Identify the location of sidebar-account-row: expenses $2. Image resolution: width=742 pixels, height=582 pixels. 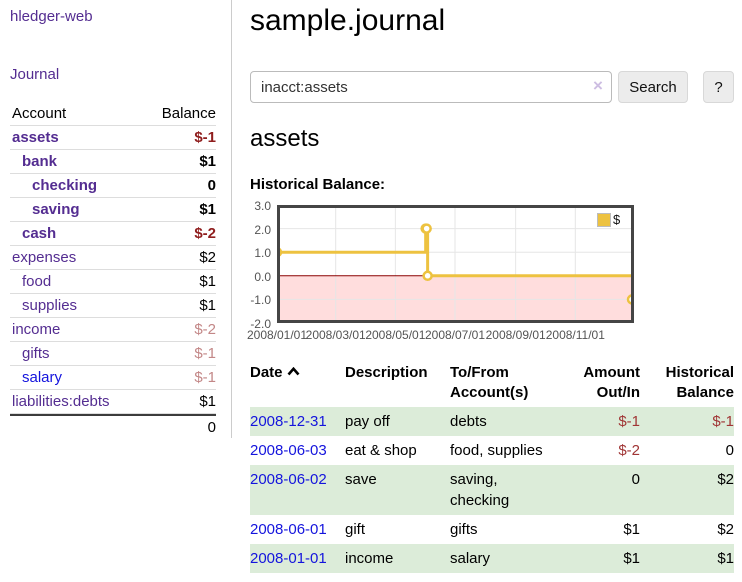
(113, 258).